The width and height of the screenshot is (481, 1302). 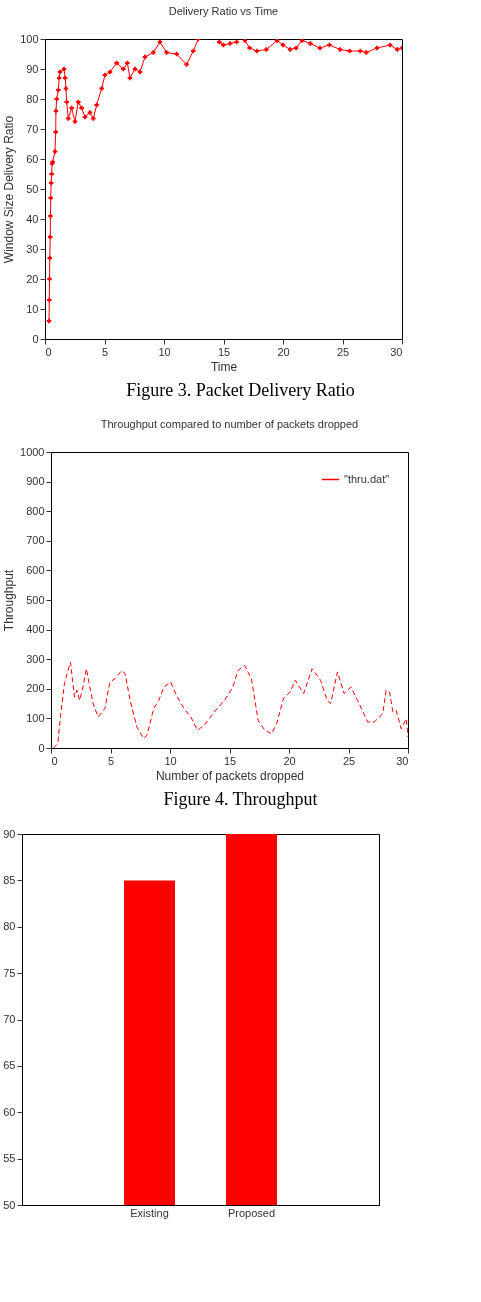 I want to click on legend-label: "thru.dat", so click(x=367, y=478).